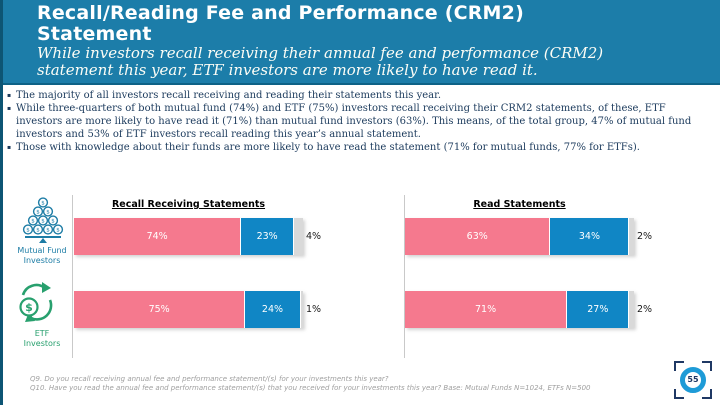 The height and width of the screenshot is (405, 720). I want to click on recall-etf-bar-row: 75% 24% 1%, so click(197, 309).